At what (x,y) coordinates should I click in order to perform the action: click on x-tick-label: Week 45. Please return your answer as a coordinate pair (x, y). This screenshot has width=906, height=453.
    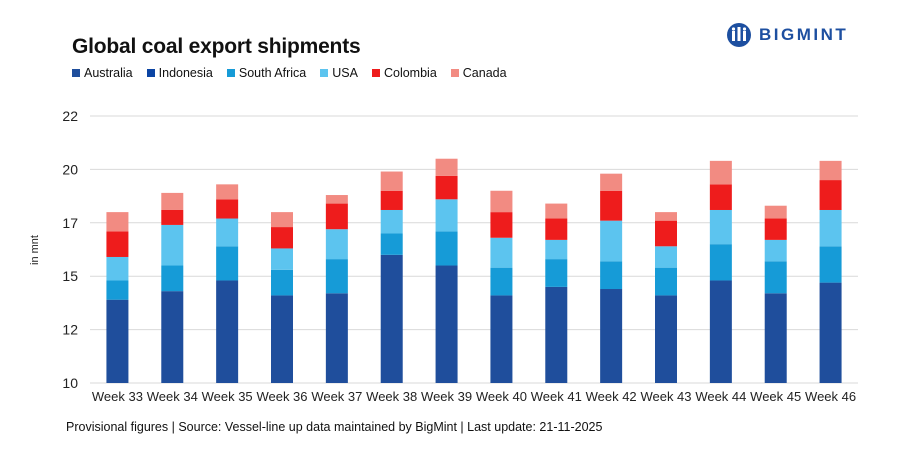
    Looking at the image, I should click on (775, 396).